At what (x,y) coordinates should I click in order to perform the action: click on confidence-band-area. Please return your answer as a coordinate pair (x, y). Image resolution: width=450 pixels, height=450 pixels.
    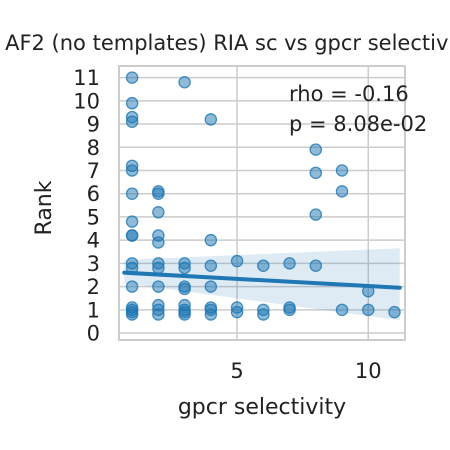
    Looking at the image, I should click on (262, 284).